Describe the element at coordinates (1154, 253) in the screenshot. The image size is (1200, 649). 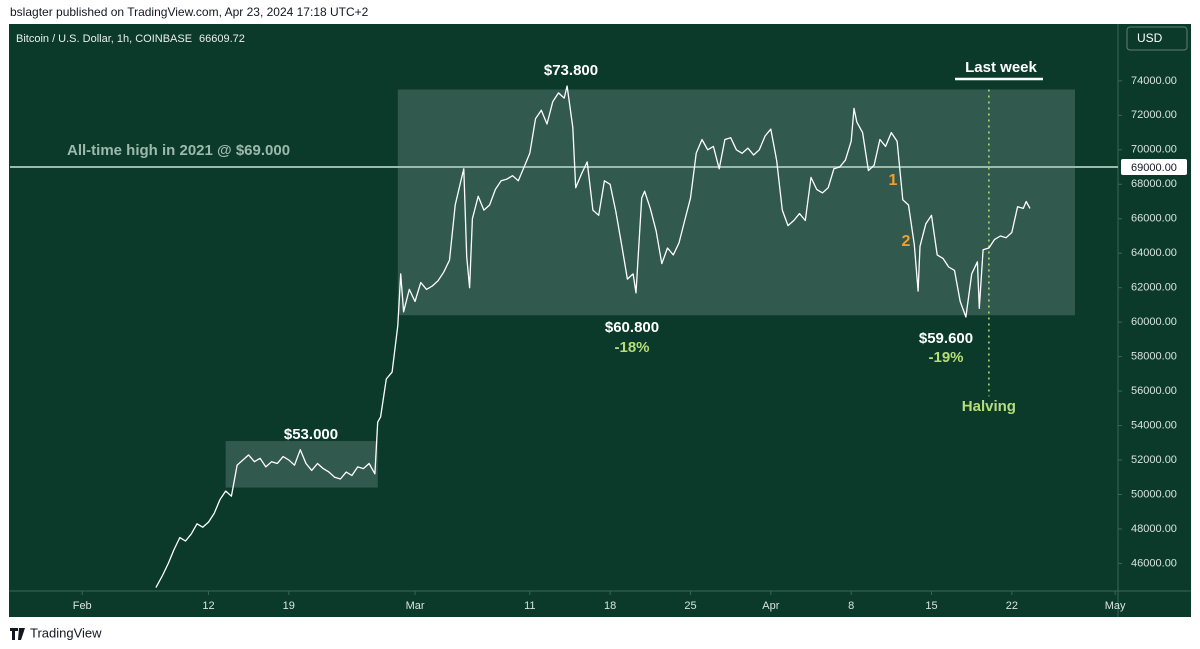
I see `y-tick-label: 64000.00` at that location.